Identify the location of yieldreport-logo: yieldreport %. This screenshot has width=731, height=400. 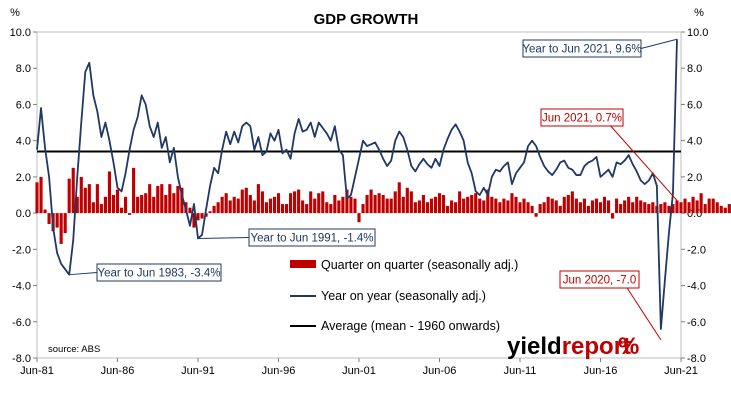
(573, 346).